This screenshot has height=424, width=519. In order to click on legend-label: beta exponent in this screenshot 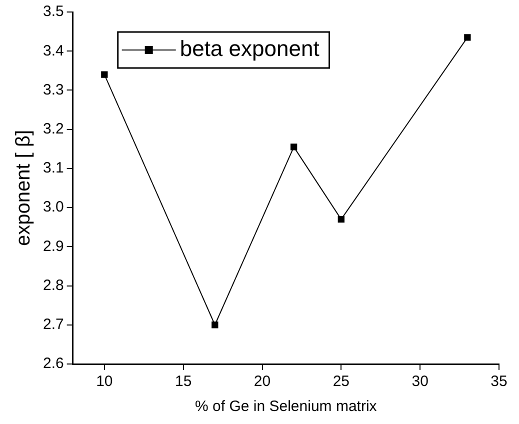, I will do `click(250, 49)`.